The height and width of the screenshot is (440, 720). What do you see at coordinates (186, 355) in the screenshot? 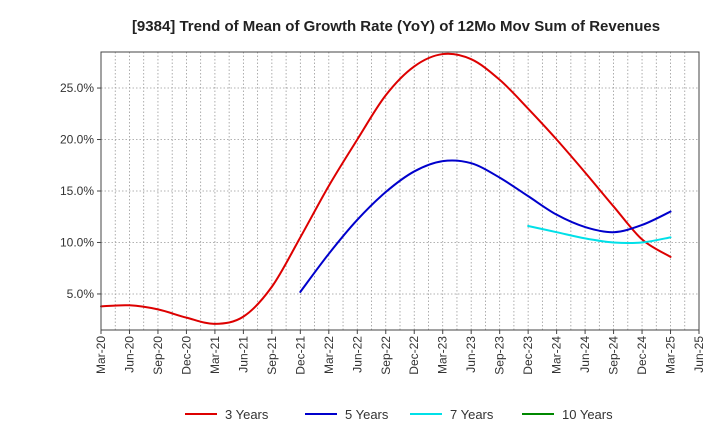
I see `x-tick-label: Dec-20` at bounding box center [186, 355].